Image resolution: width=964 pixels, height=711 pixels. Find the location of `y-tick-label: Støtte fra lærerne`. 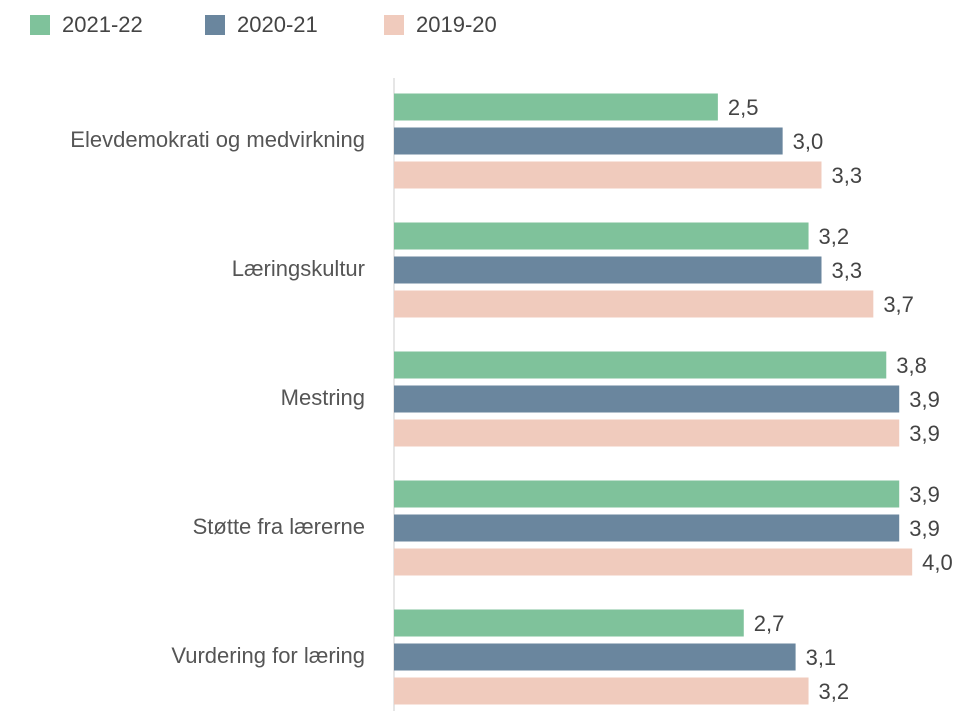

y-tick-label: Støtte fra lærerne is located at coordinates (279, 526).